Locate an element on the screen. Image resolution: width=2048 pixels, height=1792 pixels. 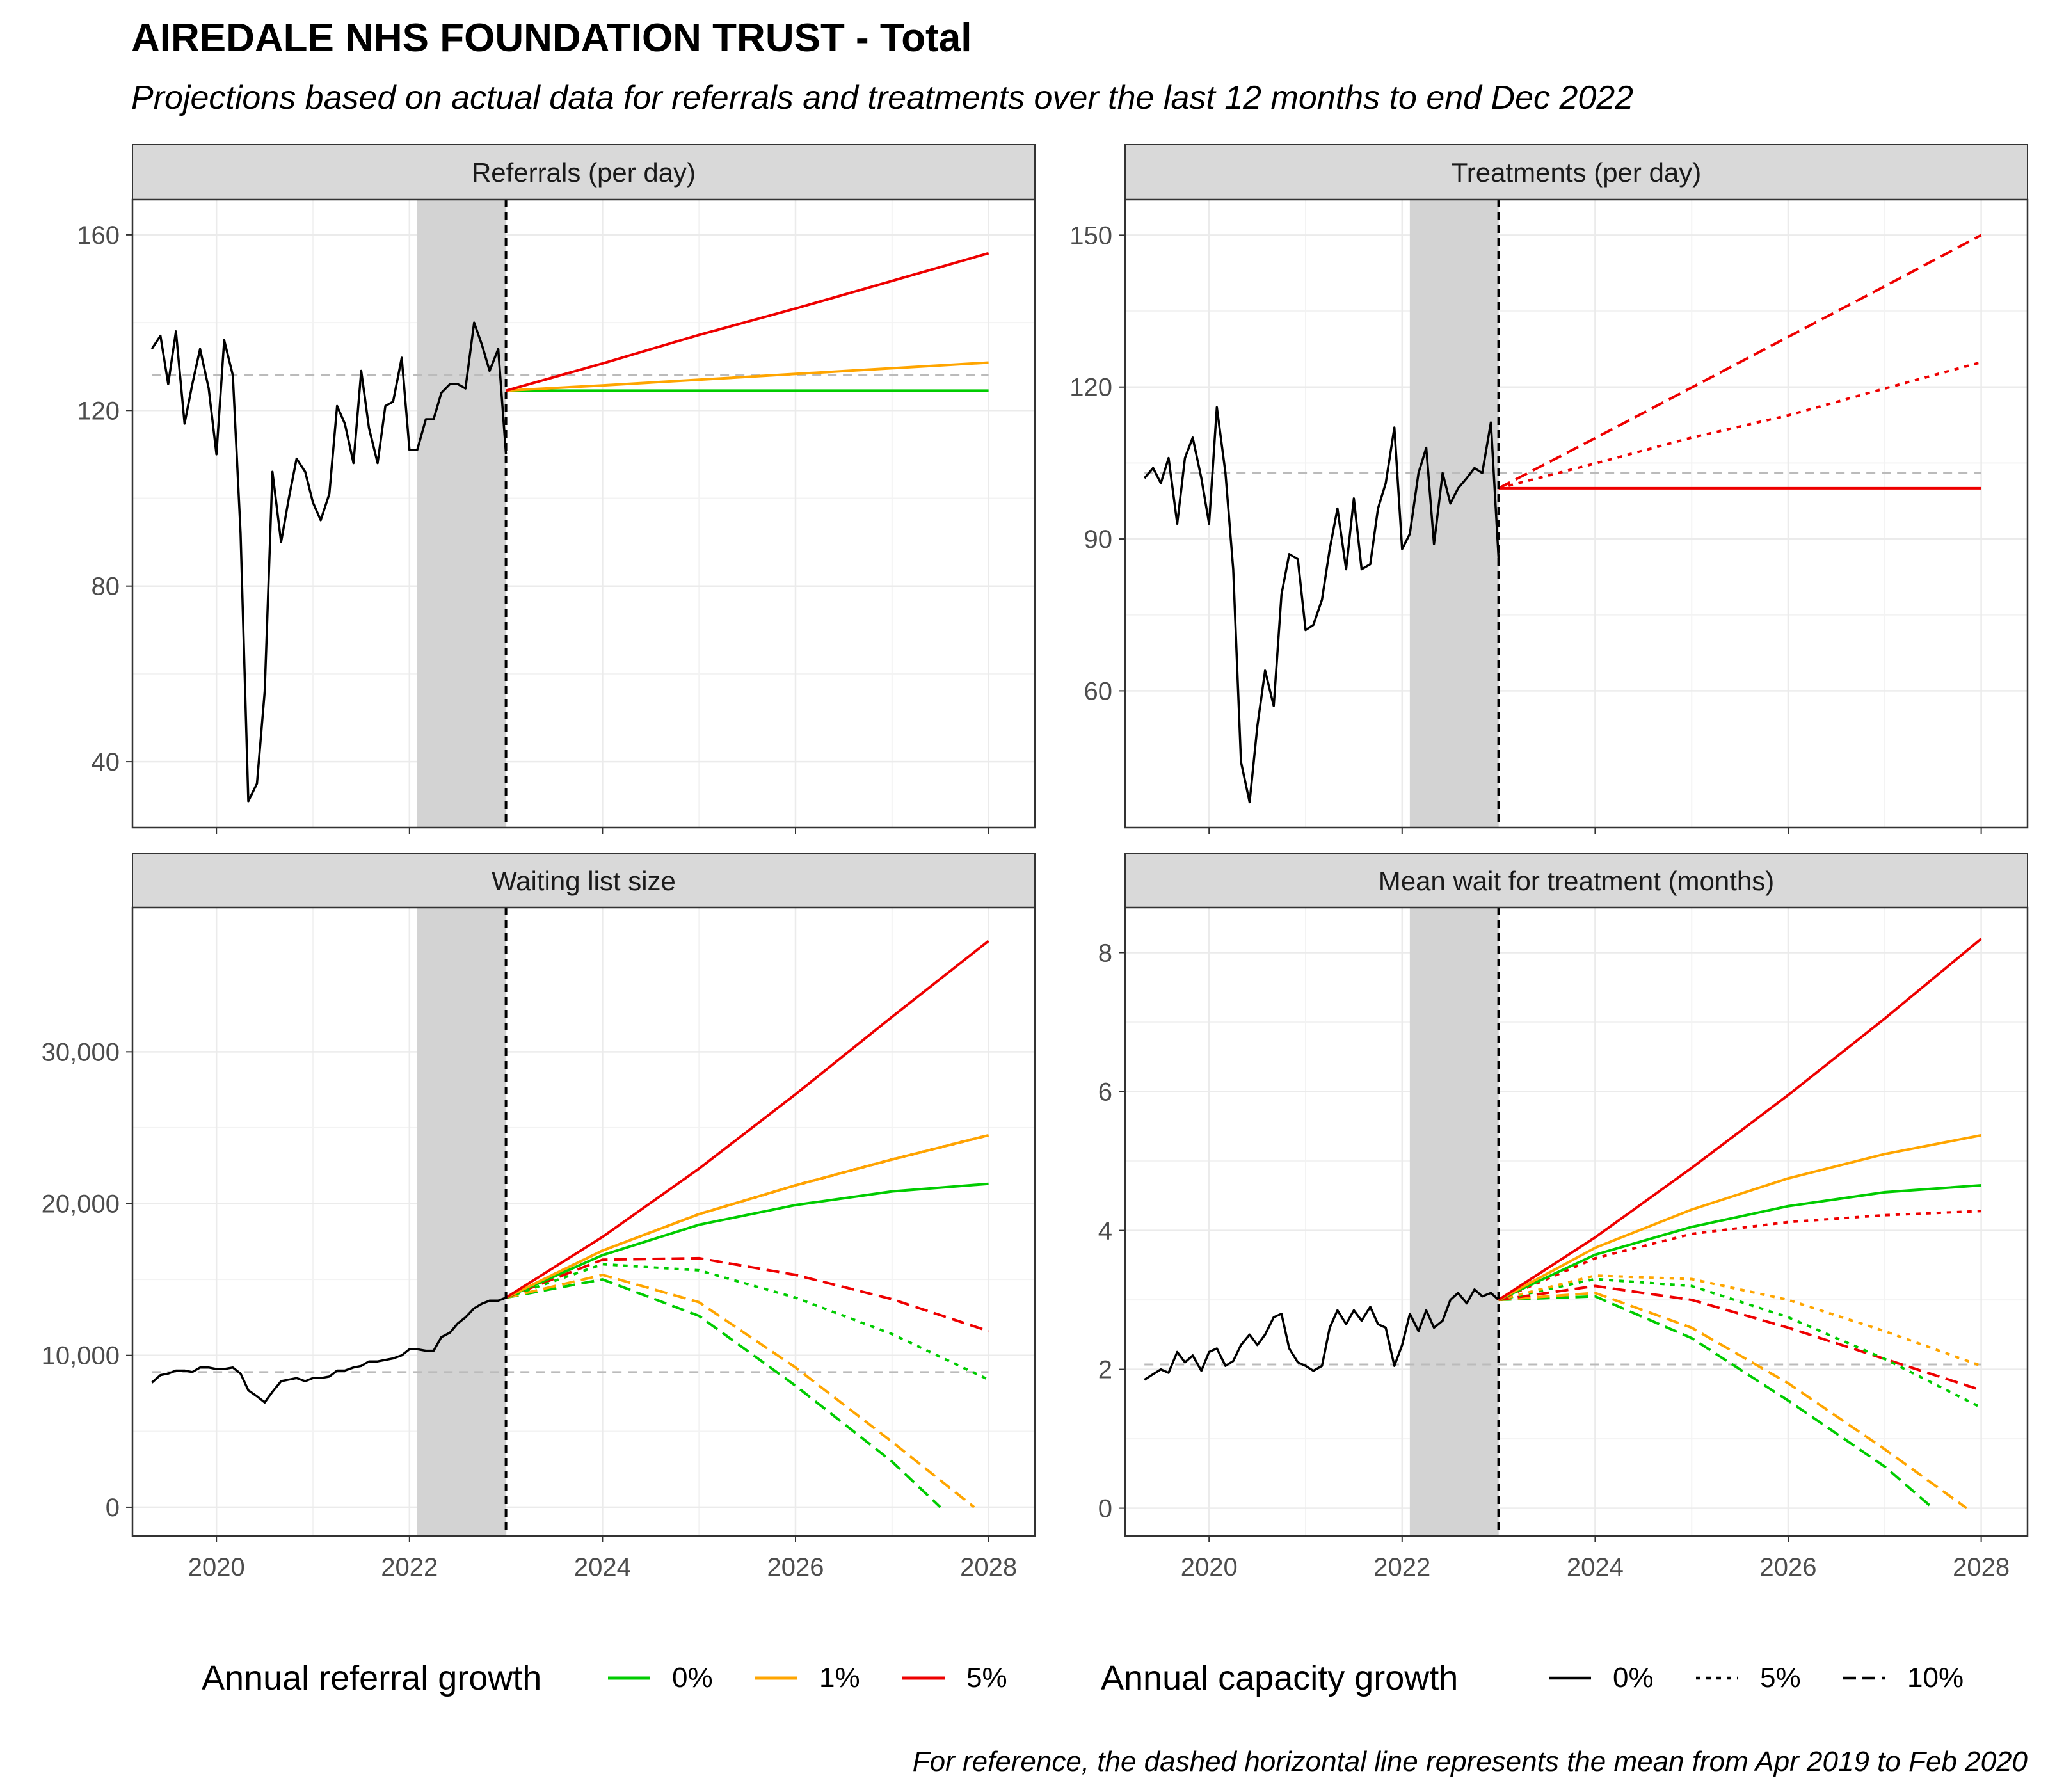
y-tick-label: 4 is located at coordinates (1105, 1231).